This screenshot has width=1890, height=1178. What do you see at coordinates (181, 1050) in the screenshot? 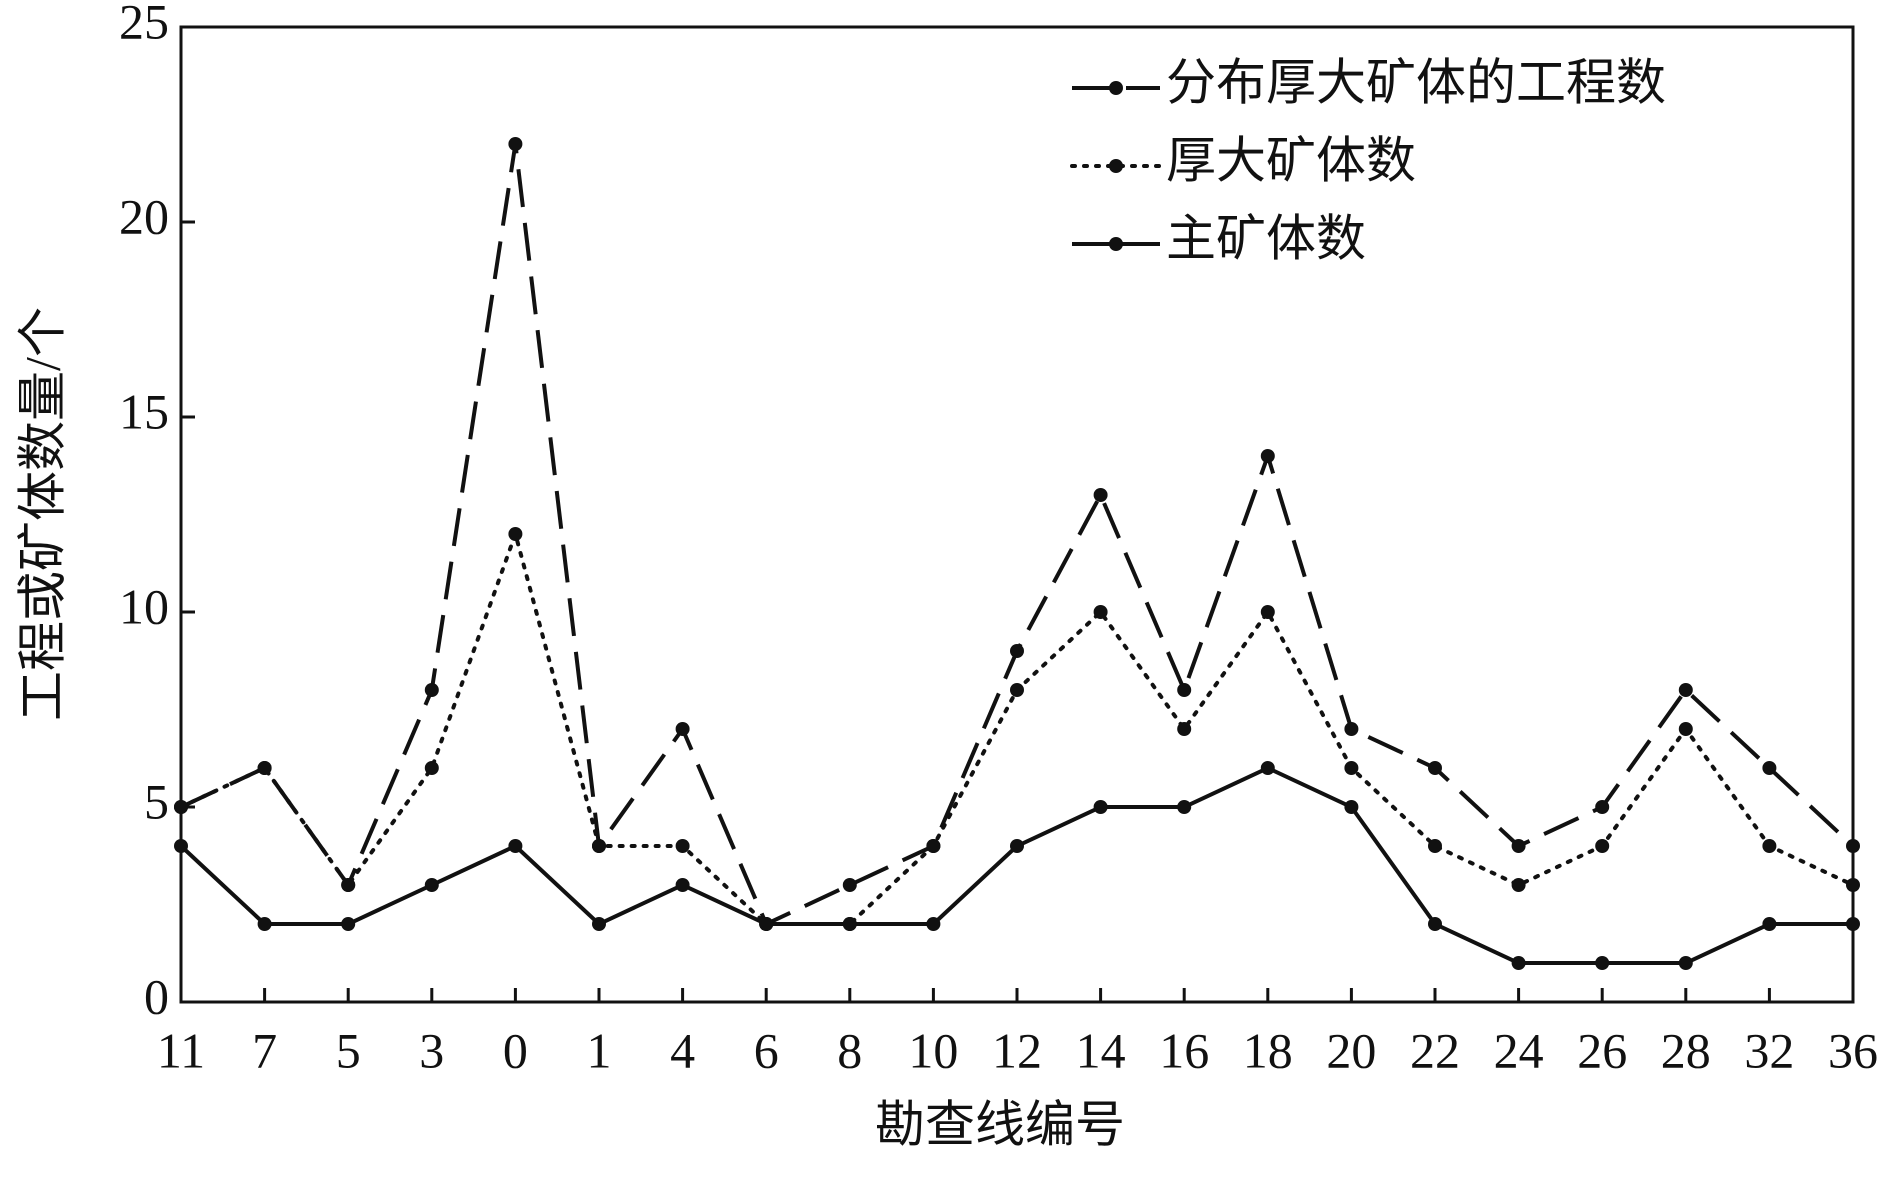
I see `x-tick-label: 11` at bounding box center [181, 1050].